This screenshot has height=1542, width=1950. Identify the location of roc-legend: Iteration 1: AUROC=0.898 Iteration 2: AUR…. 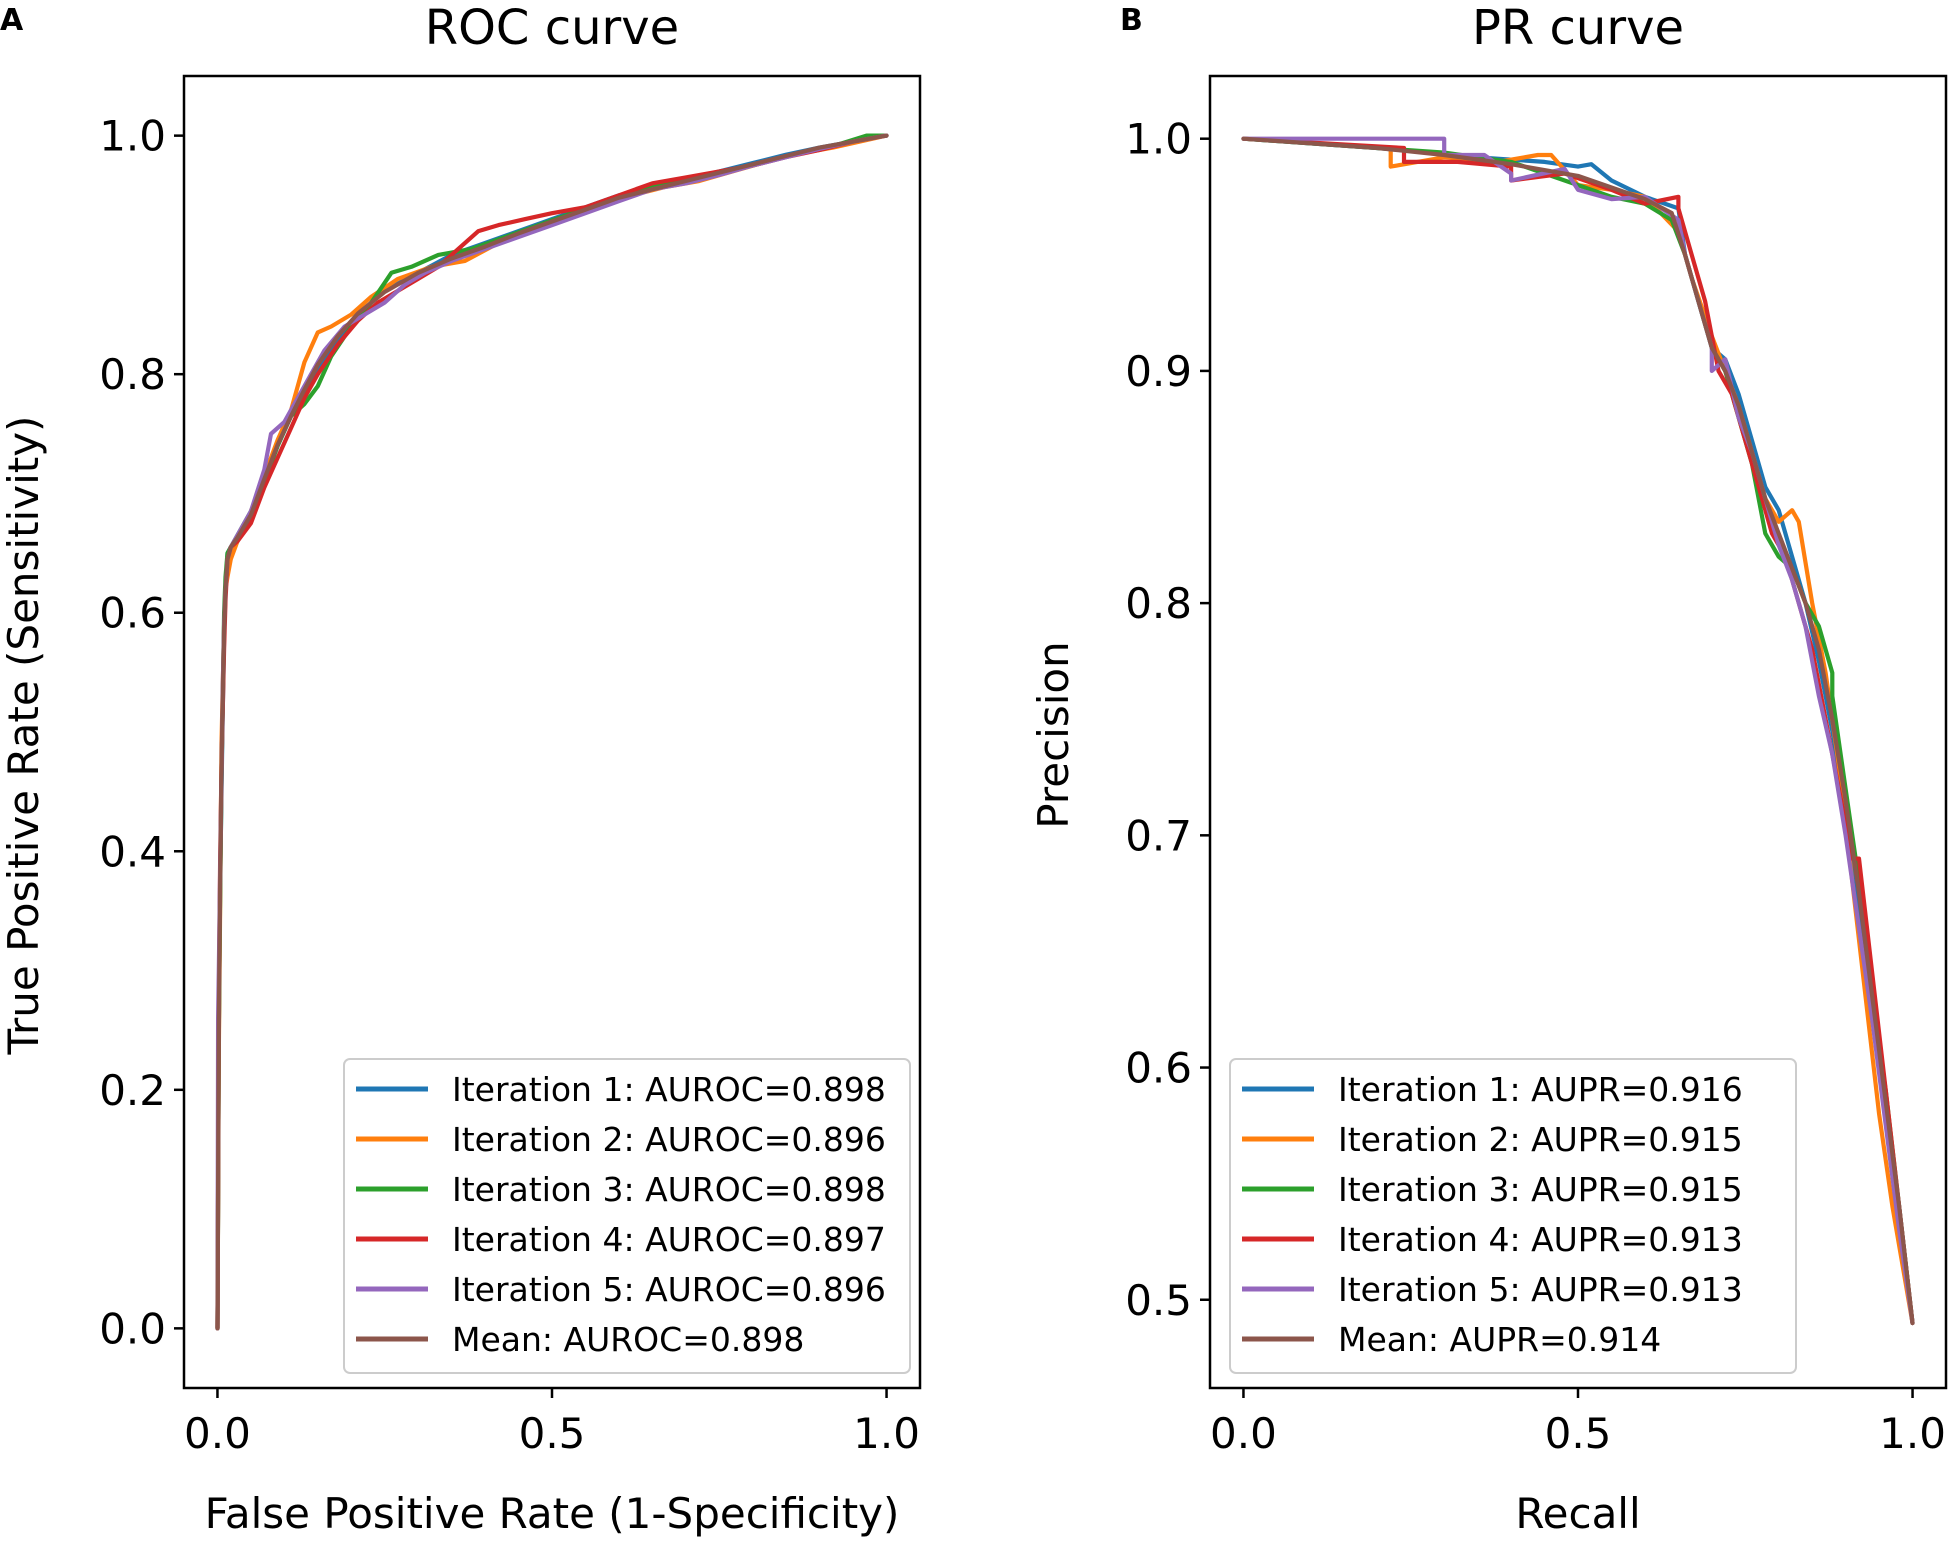
(627, 1216).